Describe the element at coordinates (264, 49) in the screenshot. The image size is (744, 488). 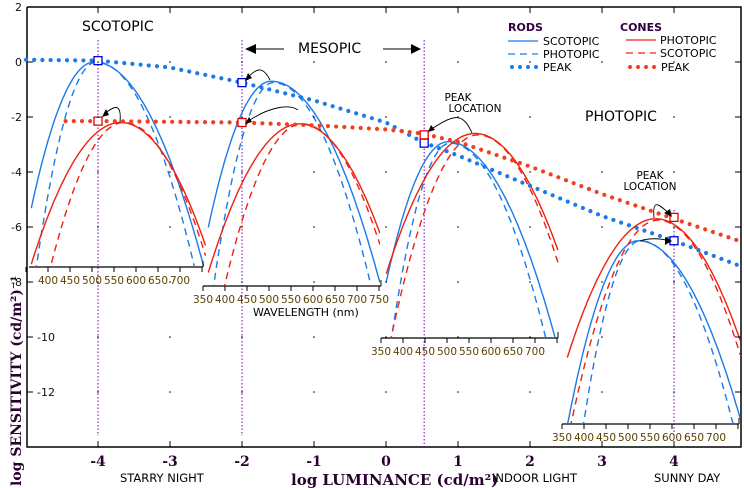
I see `mesopic-left-arrow` at that location.